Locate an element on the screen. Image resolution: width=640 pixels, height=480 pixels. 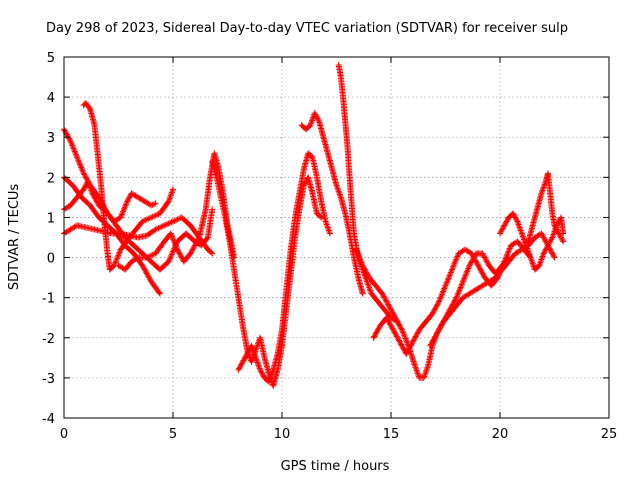
series-track-m is located at coordinates (492, 289).